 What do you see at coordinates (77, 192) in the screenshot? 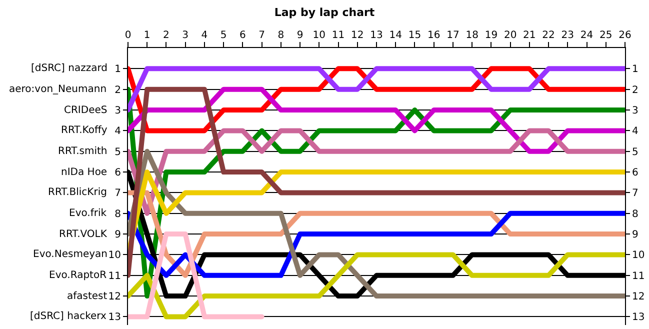
I see `text: RRT.BlicKrig` at bounding box center [77, 192].